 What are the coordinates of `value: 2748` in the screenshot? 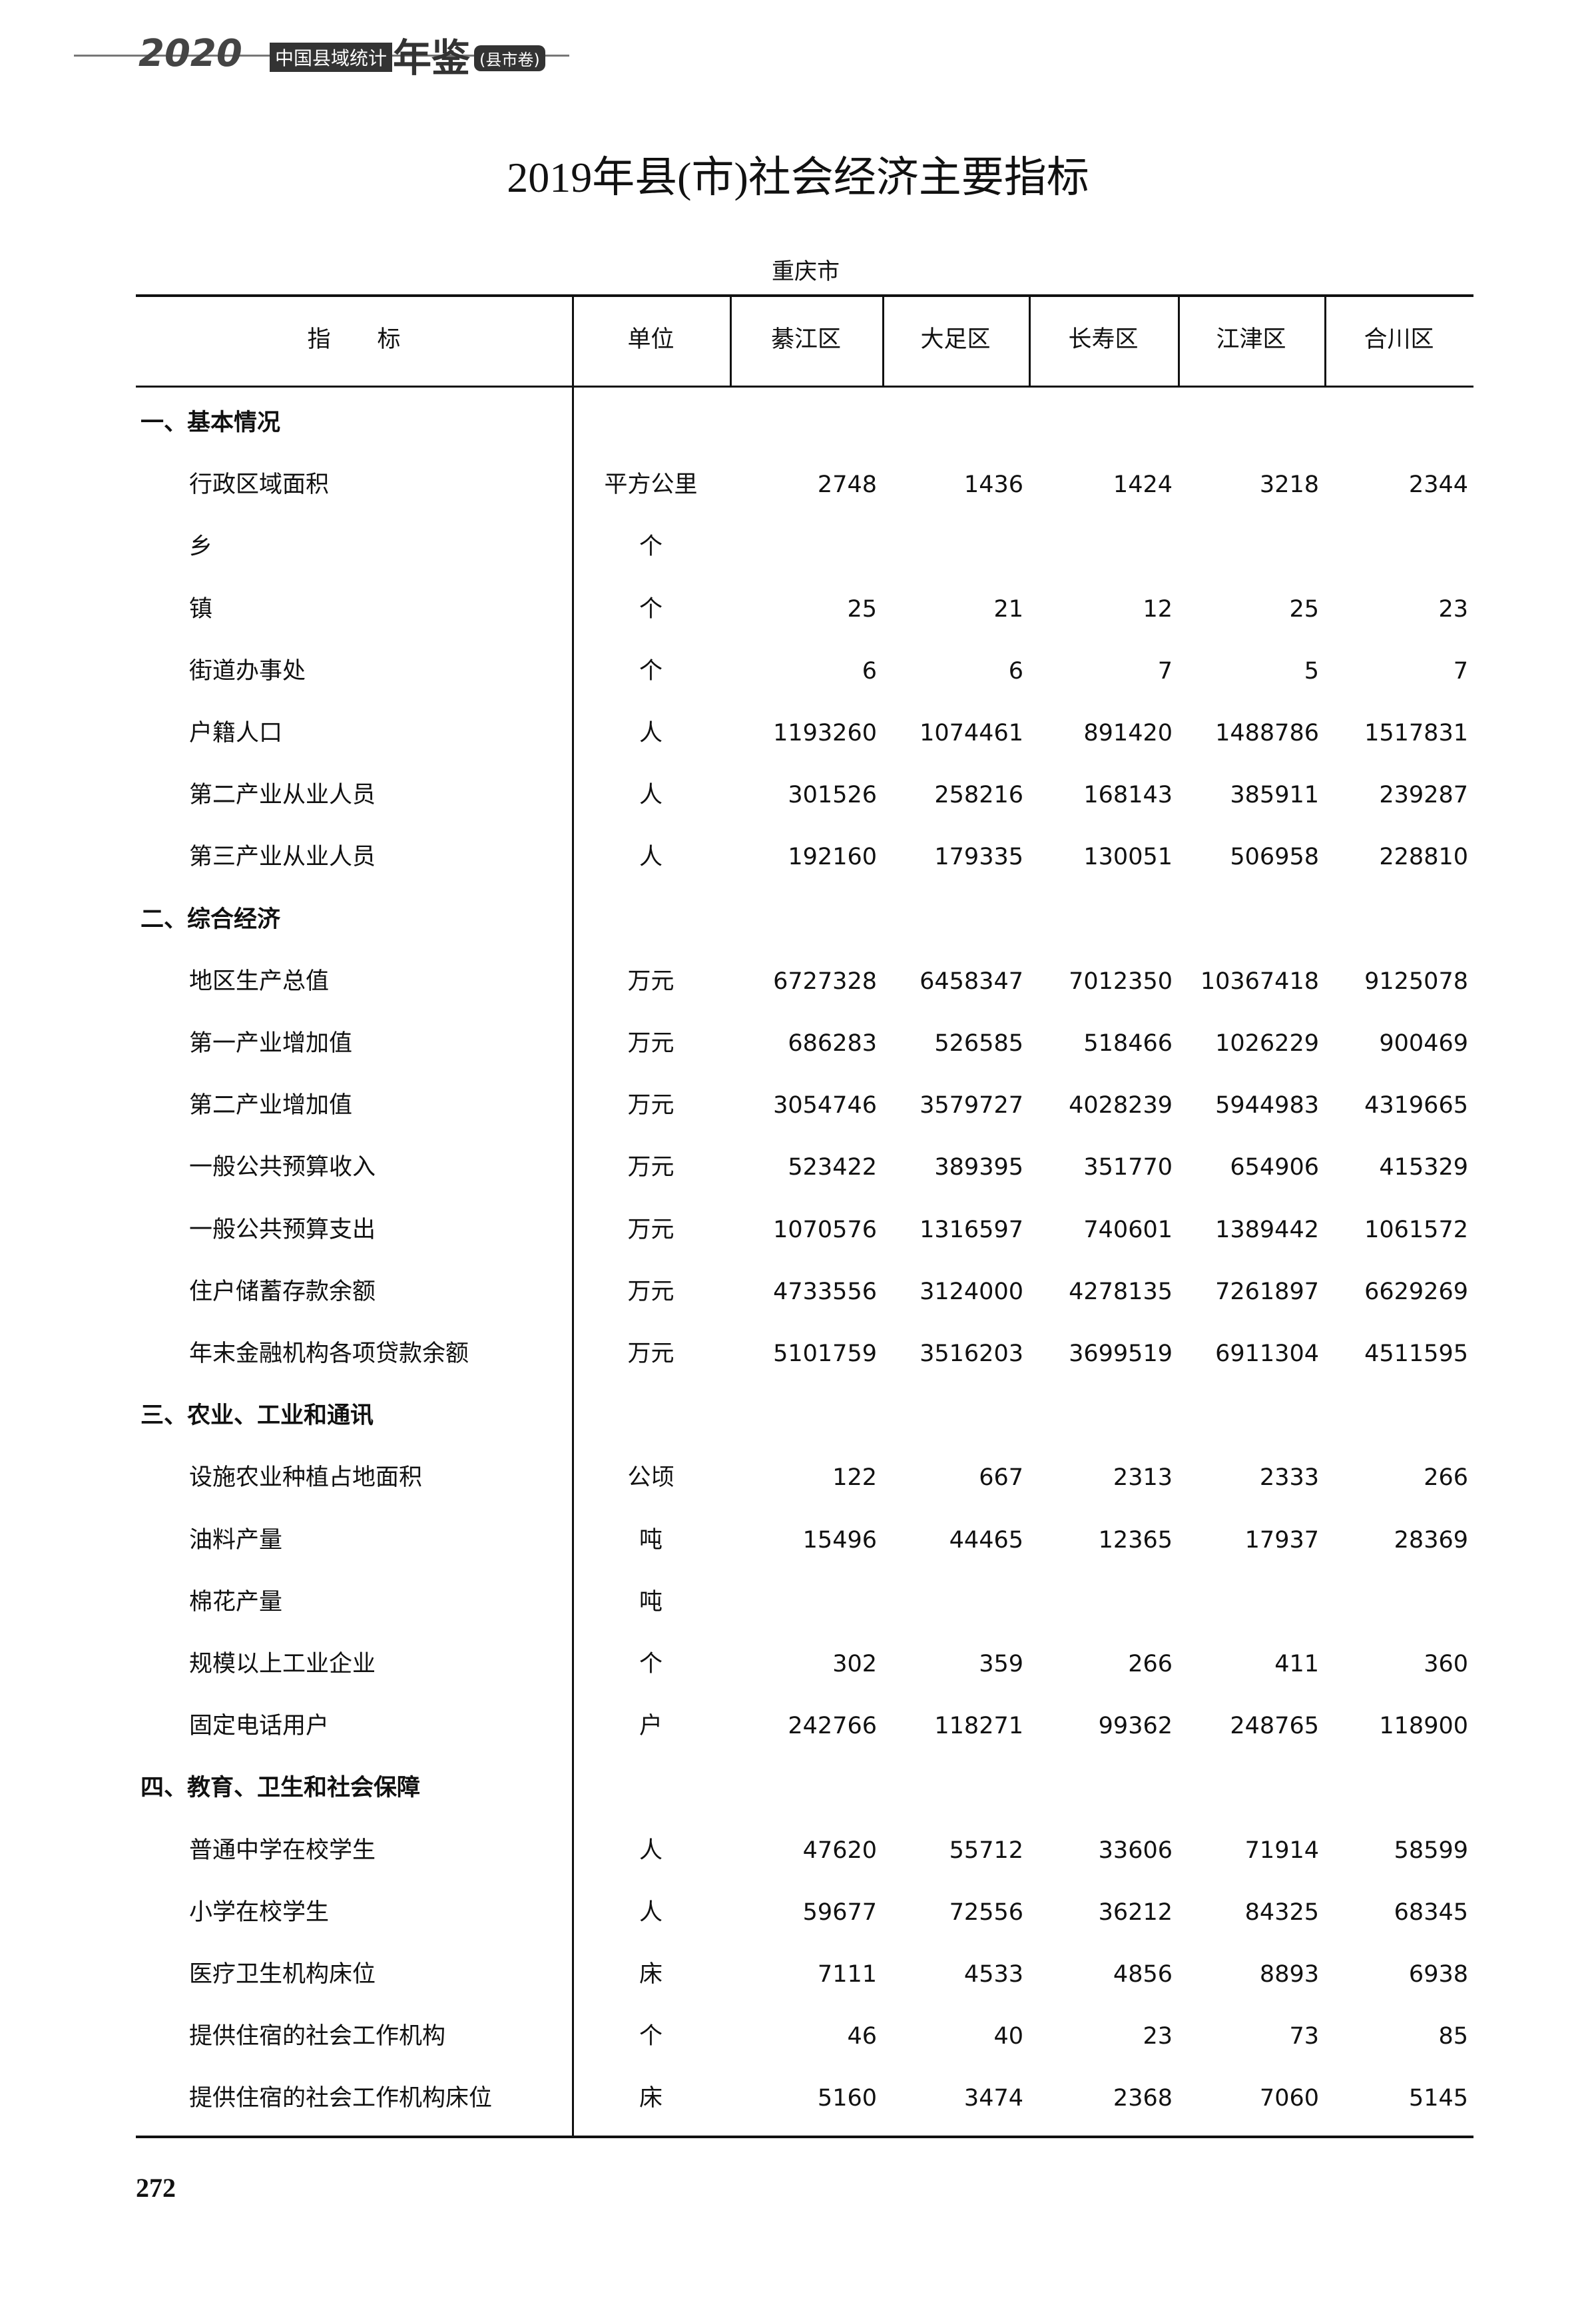 It's located at (847, 485).